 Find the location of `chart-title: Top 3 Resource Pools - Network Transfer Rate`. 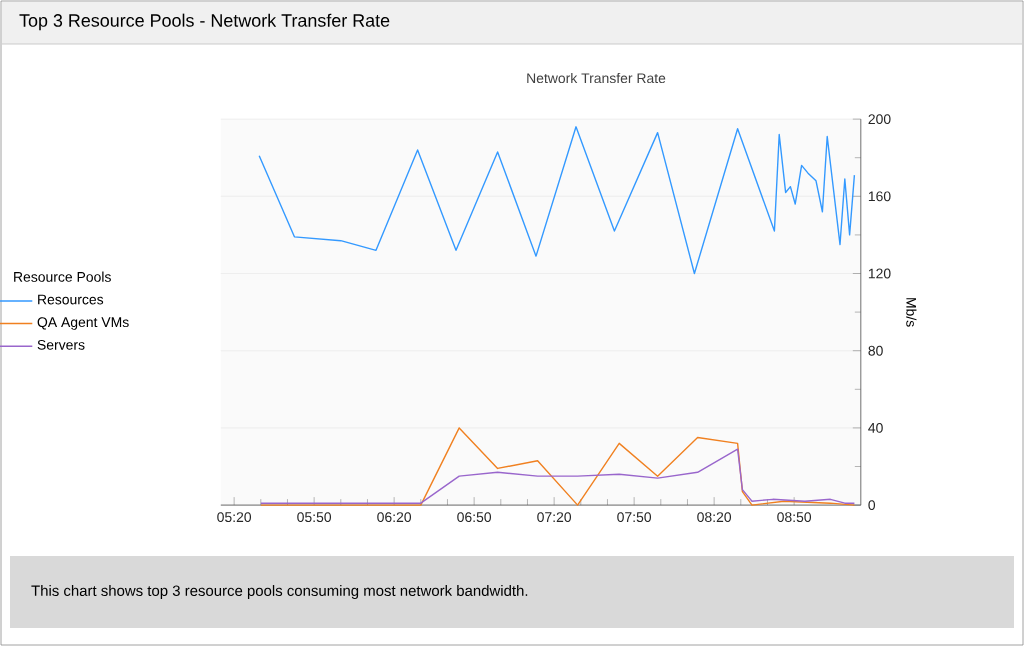

chart-title: Top 3 Resource Pools - Network Transfer Rate is located at coordinates (204, 22).